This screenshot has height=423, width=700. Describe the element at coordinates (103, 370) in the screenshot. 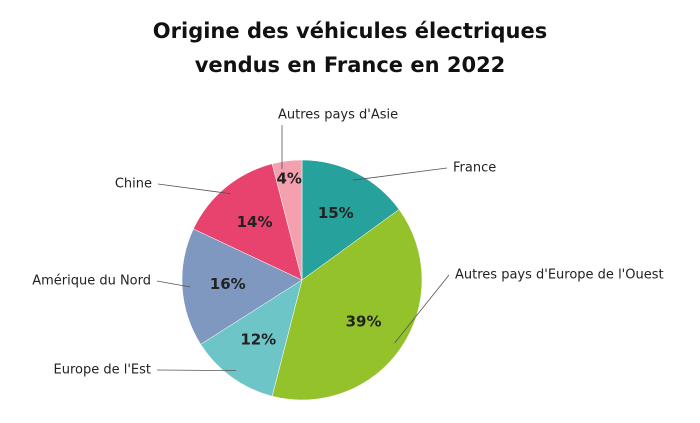

I see `slice-label: Europe de l'Est` at that location.